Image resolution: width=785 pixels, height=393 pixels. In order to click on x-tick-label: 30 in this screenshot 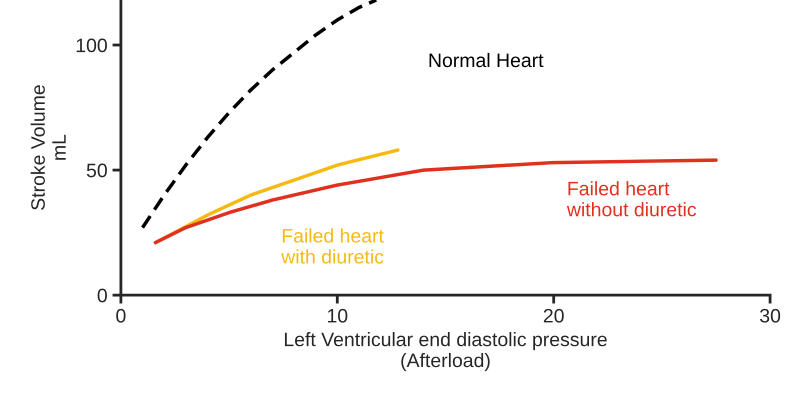, I will do `click(770, 315)`.